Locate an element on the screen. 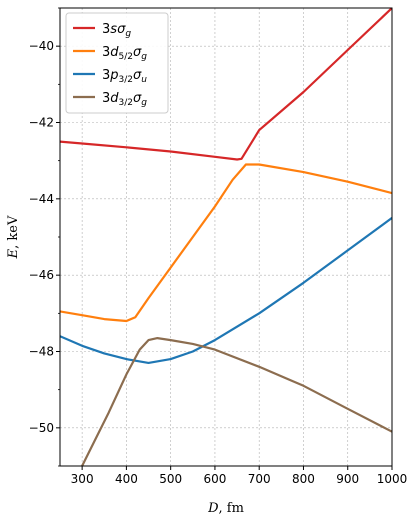 The width and height of the screenshot is (416, 520). y-tick-label: −50 is located at coordinates (41, 428).